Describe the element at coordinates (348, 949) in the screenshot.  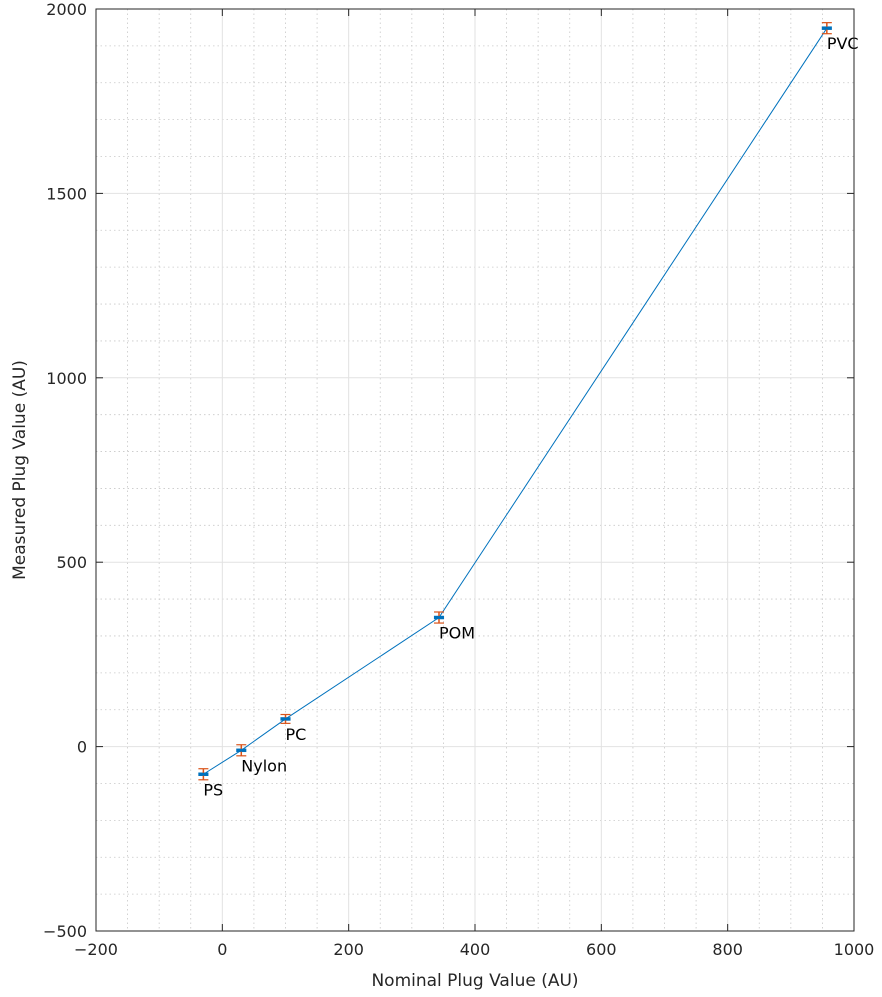
I see `x-tick-label: 200` at that location.